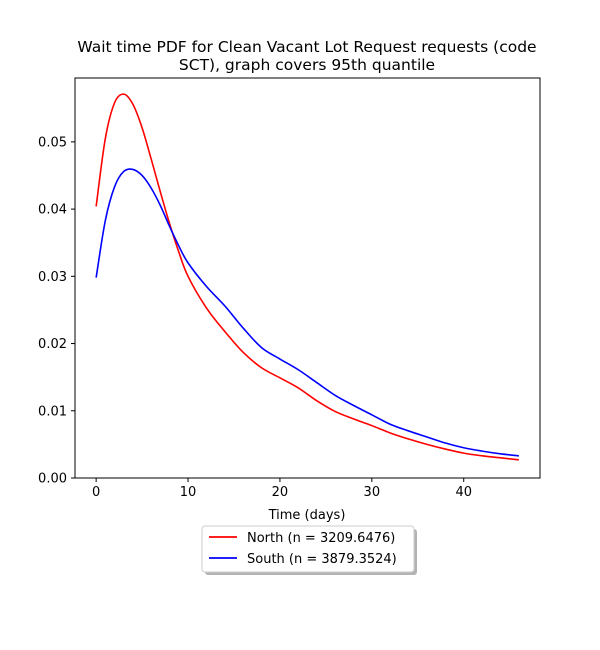  I want to click on x-tick-label: 40, so click(463, 492).